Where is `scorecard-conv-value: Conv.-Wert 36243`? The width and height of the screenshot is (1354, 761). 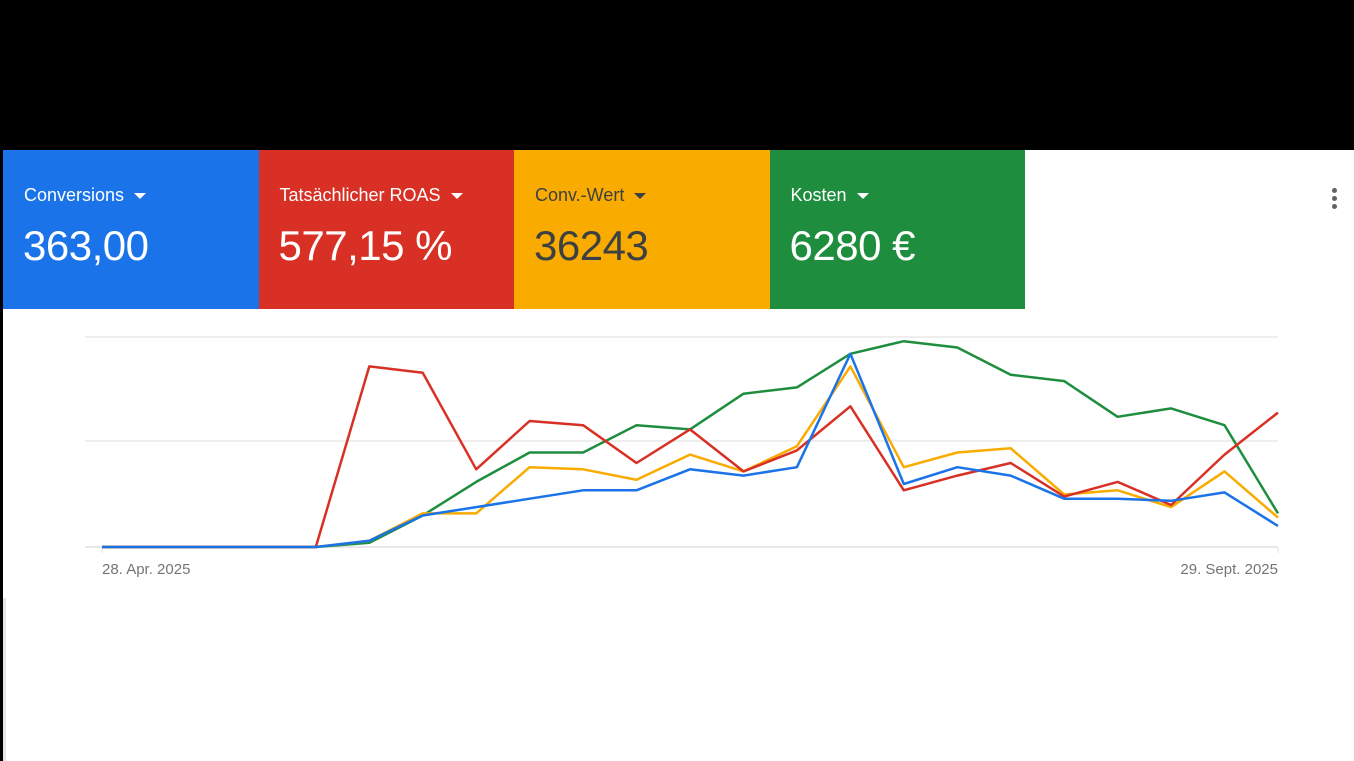
scorecard-conv-value: Conv.-Wert 36243 is located at coordinates (642, 229).